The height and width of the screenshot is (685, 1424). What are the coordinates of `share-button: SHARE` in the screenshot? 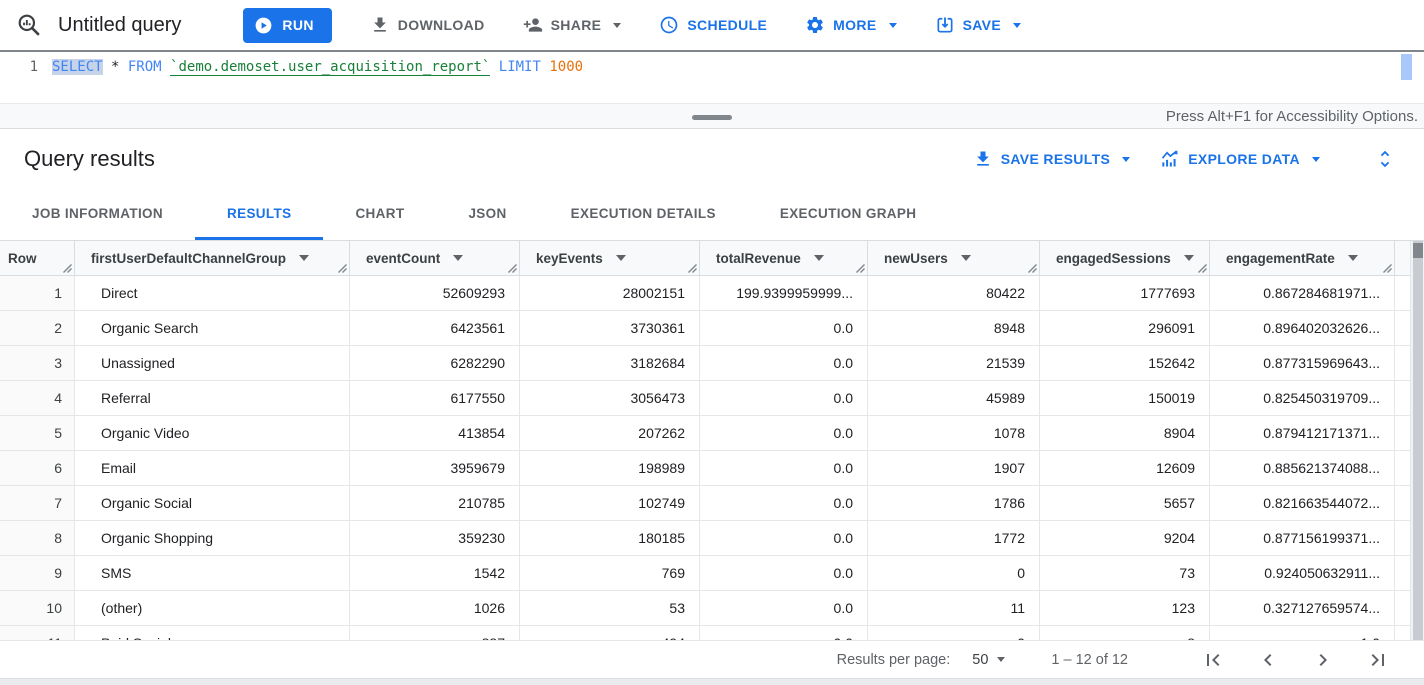 It's located at (572, 25).